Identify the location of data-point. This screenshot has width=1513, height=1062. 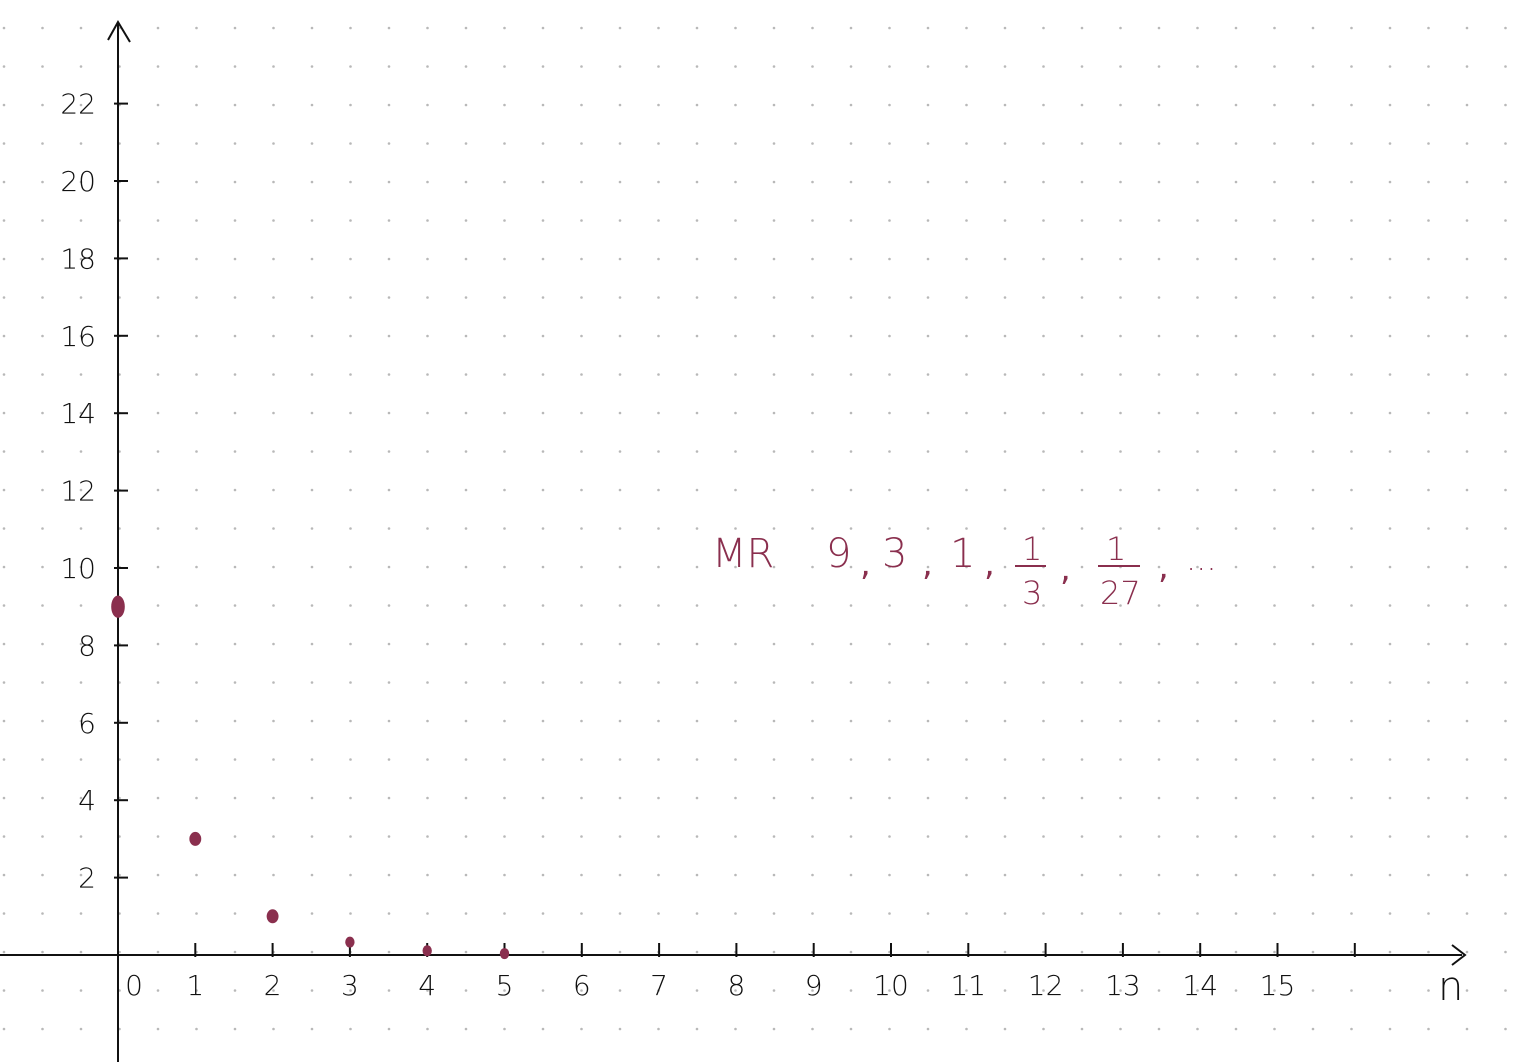
(118, 606).